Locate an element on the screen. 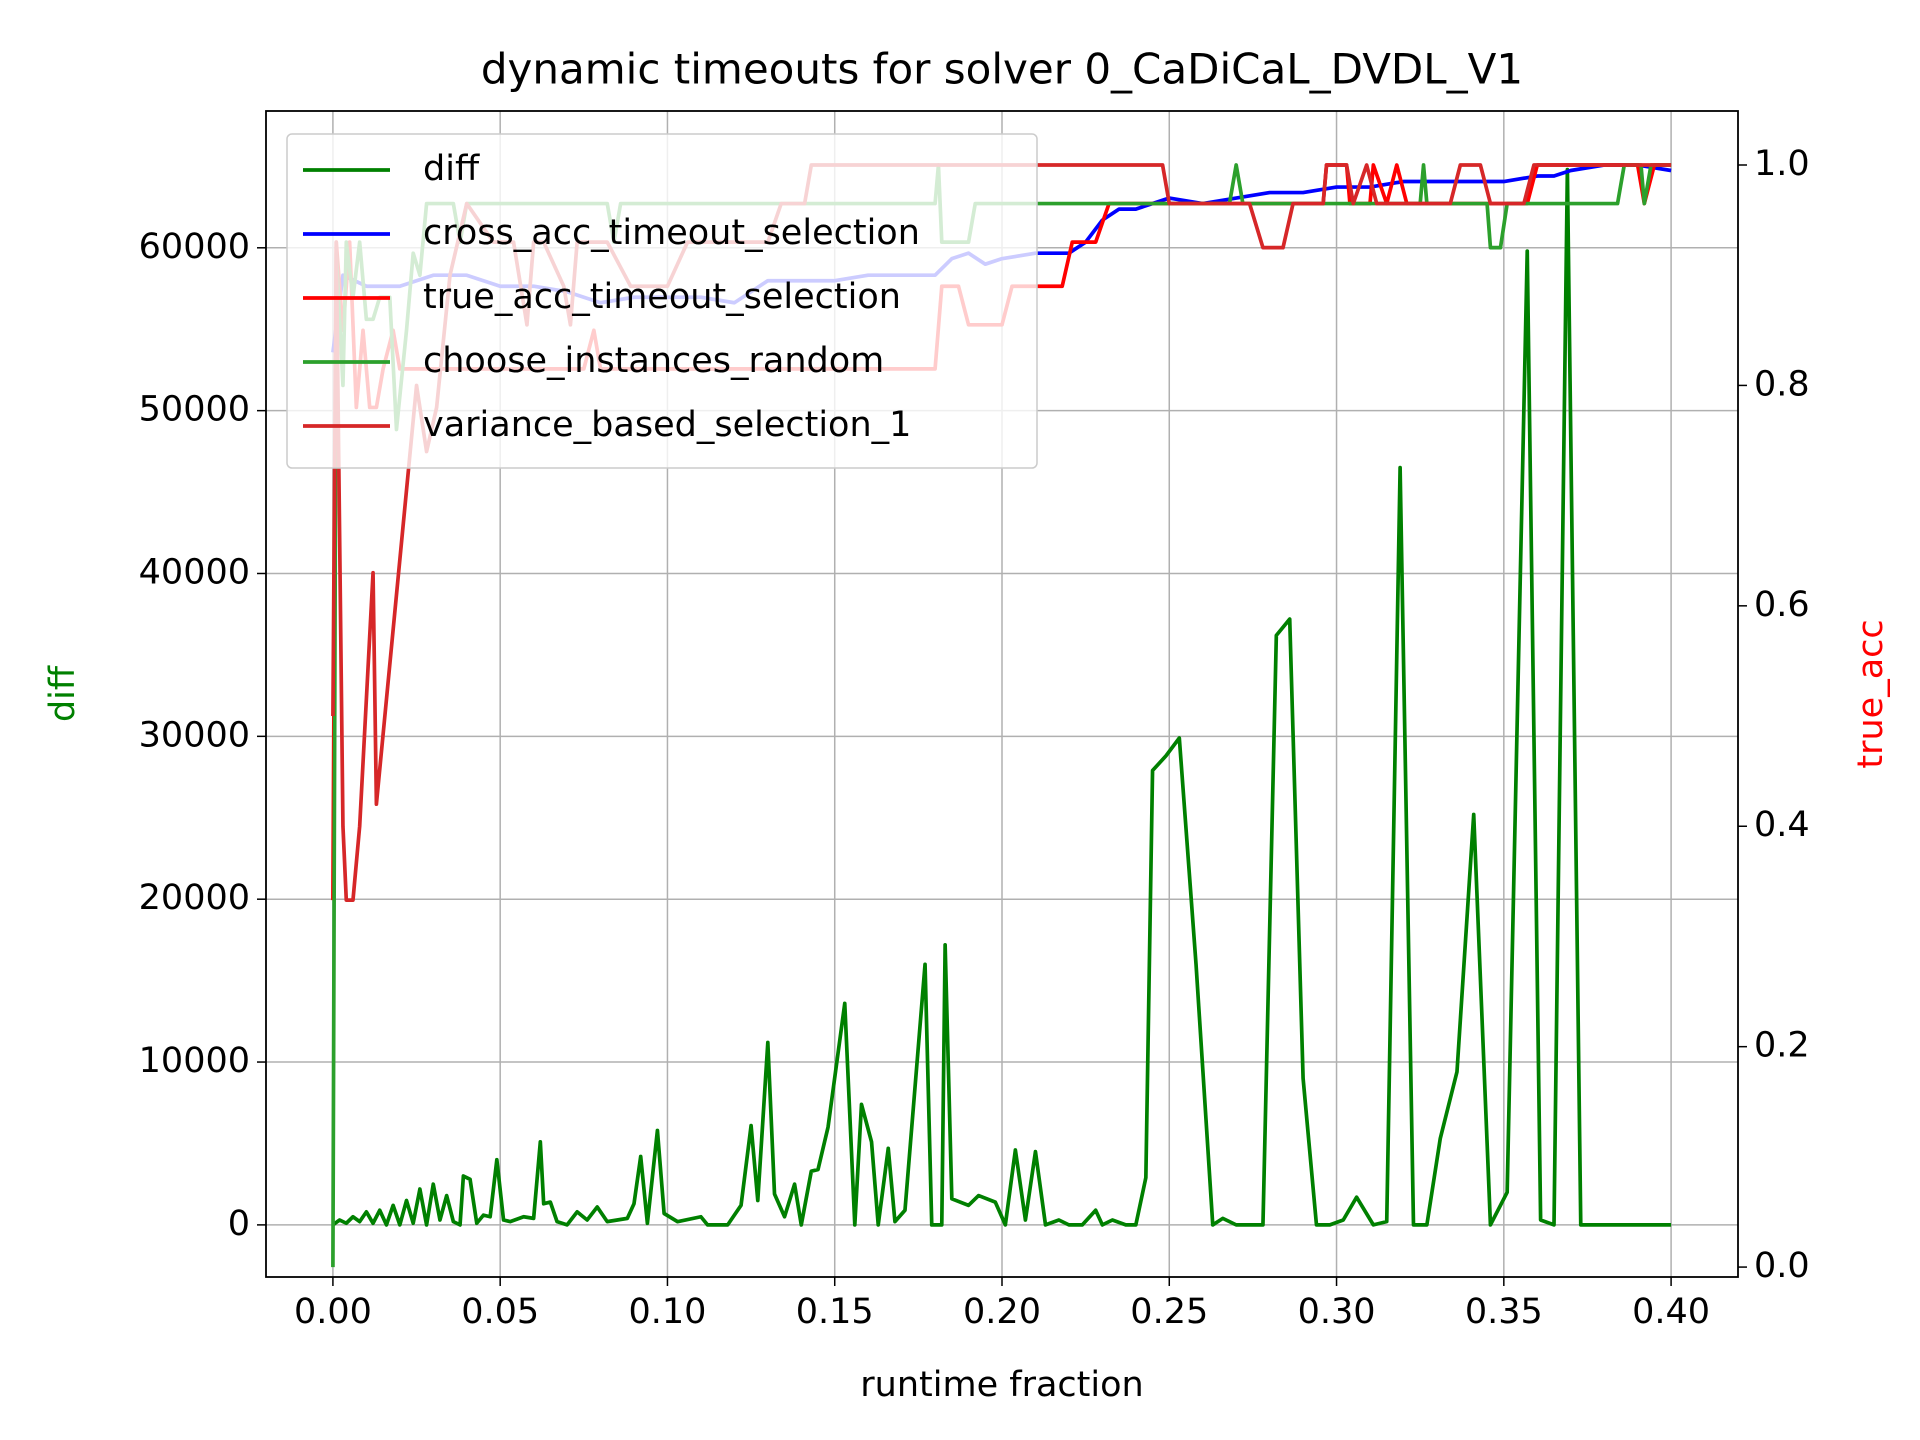  x-tick-label: 0.30 is located at coordinates (1337, 1312).